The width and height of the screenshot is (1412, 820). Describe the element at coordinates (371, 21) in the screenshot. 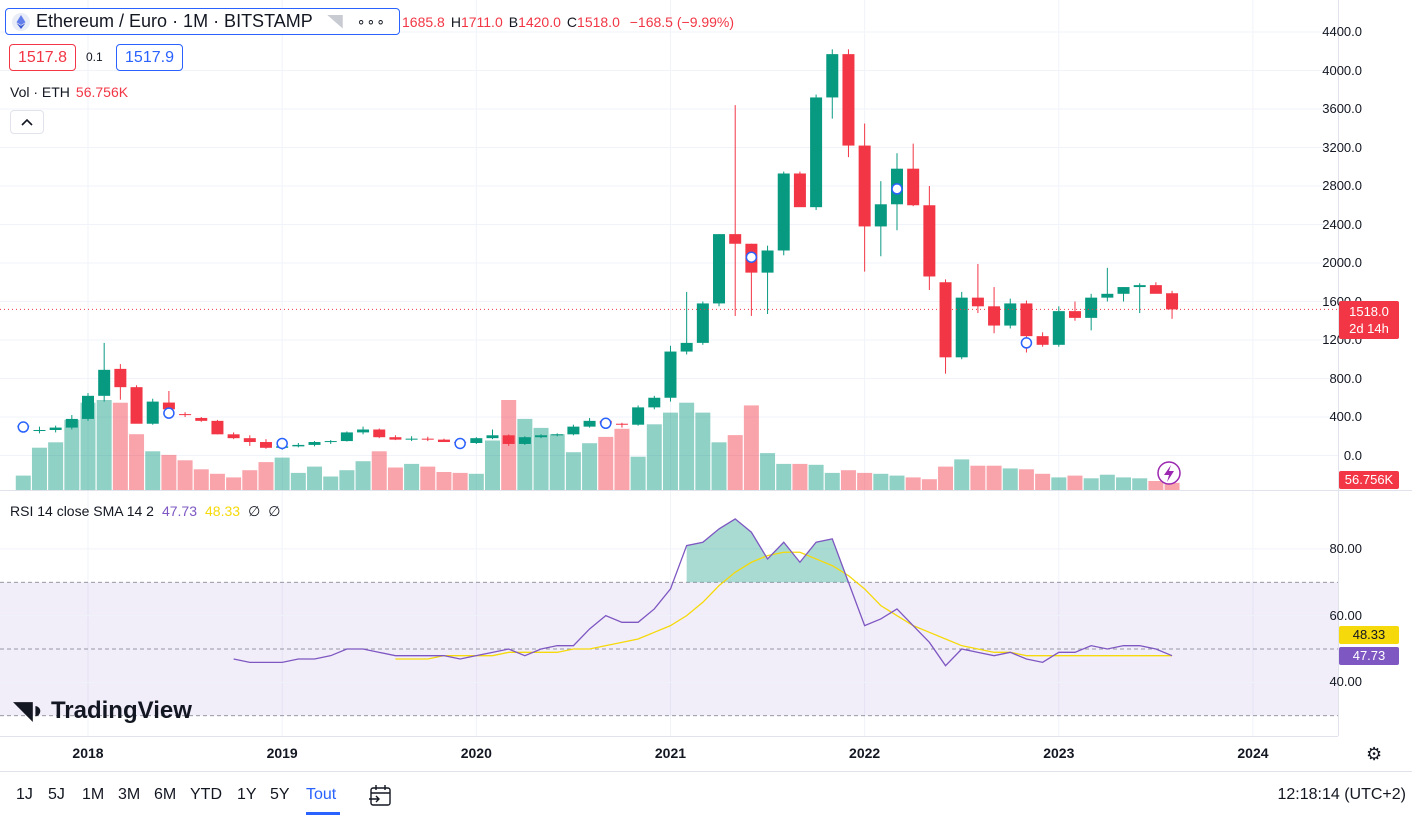

I see `more-options-icon: ∘∘∘` at that location.